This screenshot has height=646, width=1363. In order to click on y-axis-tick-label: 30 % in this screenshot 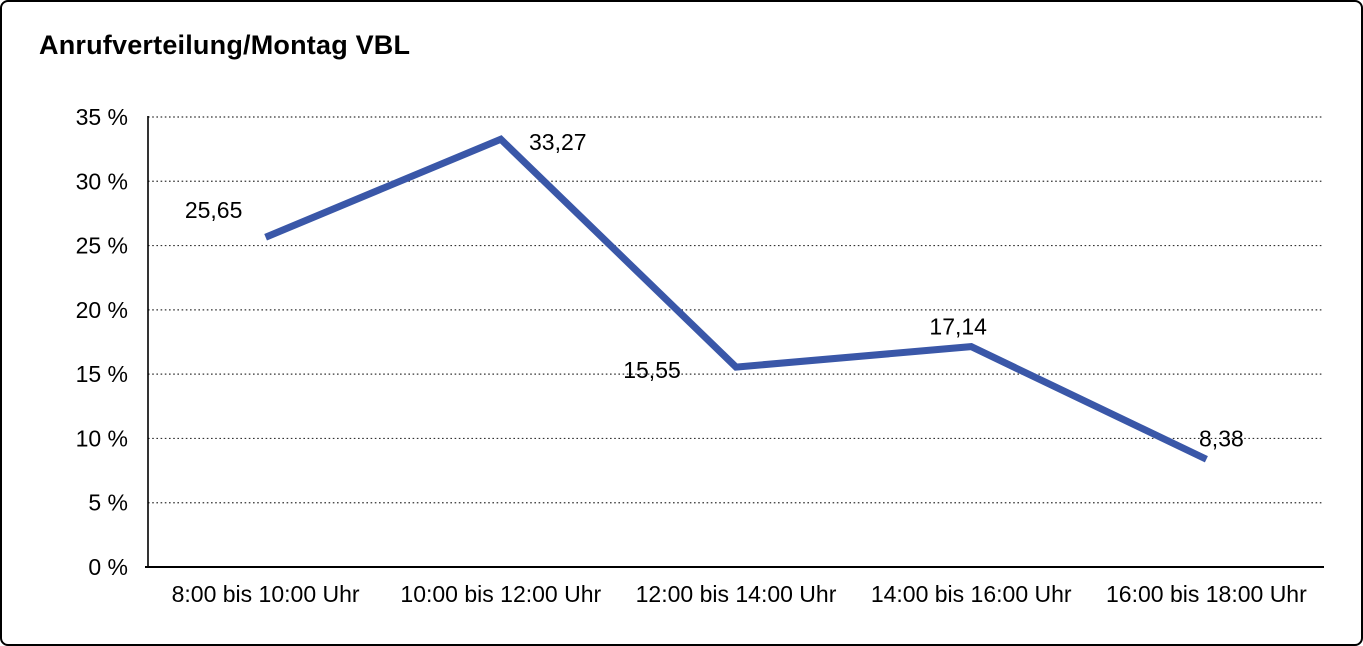, I will do `click(102, 181)`.